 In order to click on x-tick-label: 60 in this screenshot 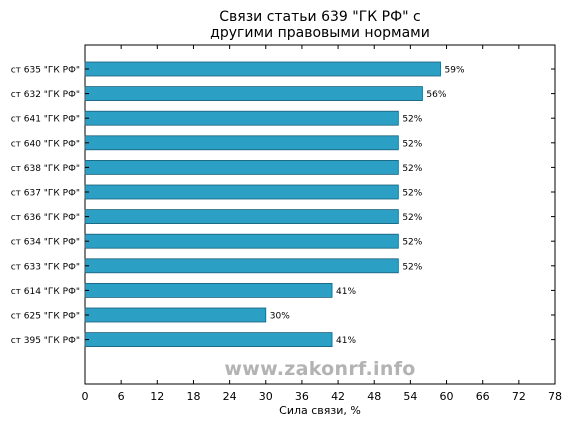, I will do `click(447, 396)`.